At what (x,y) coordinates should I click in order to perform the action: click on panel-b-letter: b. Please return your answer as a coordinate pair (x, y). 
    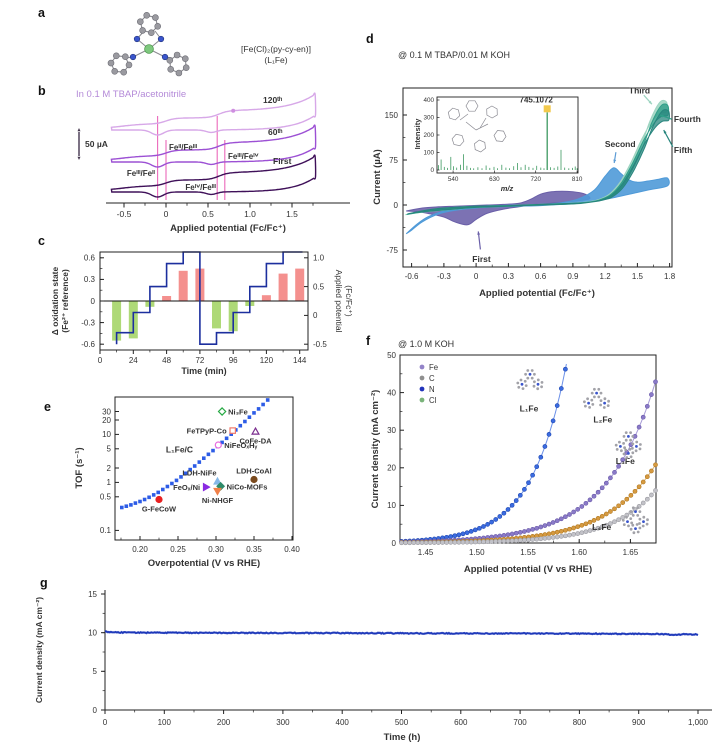
    Looking at the image, I should click on (42, 91).